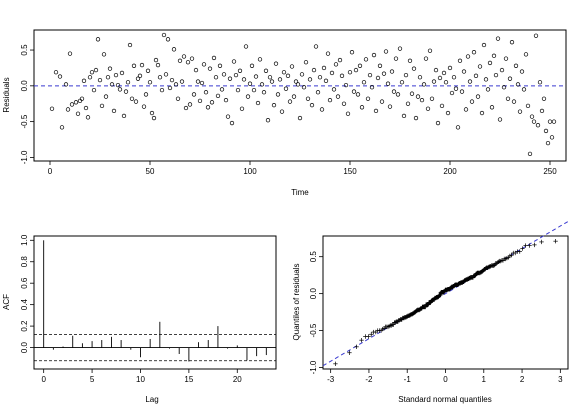 The width and height of the screenshot is (584, 413). I want to click on y-tick-label: -1.0, so click(24, 157).